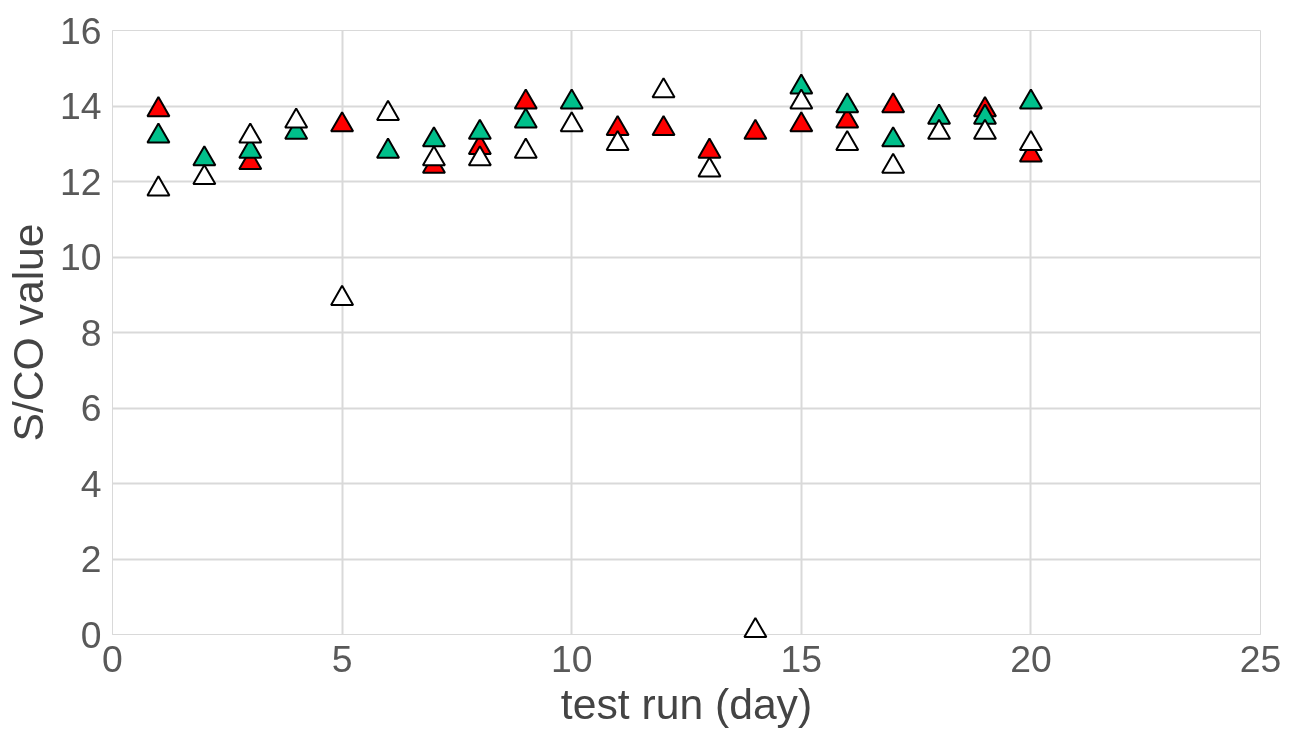  What do you see at coordinates (801, 658) in the screenshot?
I see `x-tick-label: 15` at bounding box center [801, 658].